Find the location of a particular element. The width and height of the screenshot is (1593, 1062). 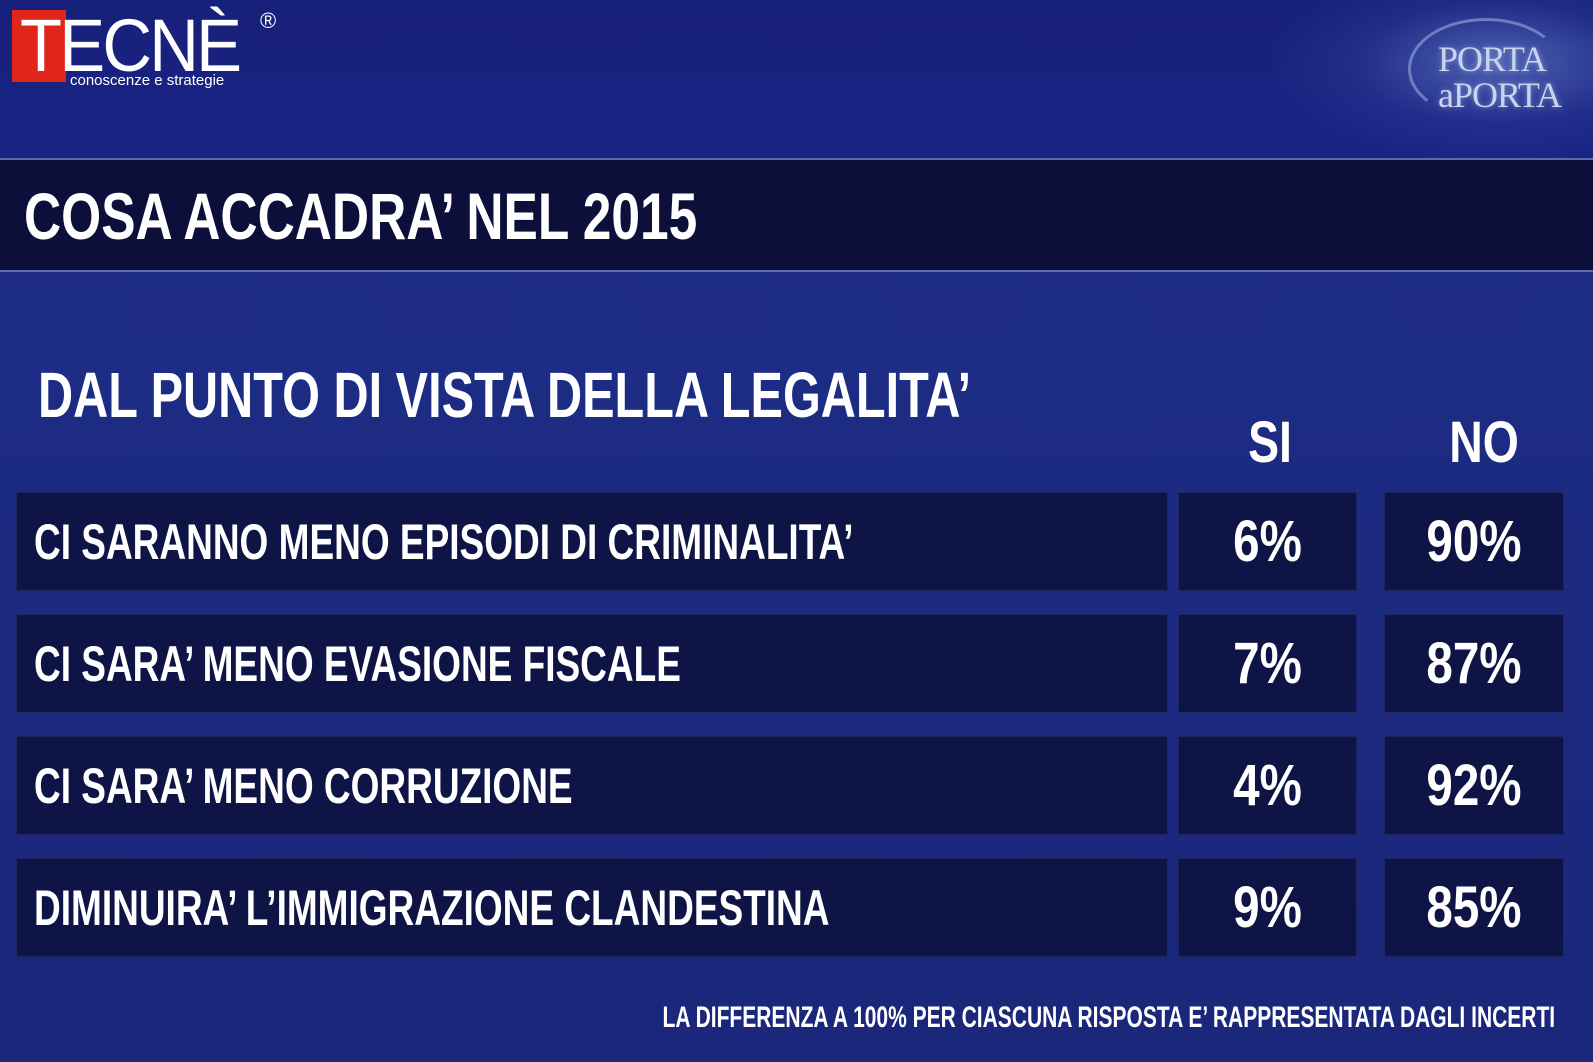

value-no: 90% is located at coordinates (1474, 541).